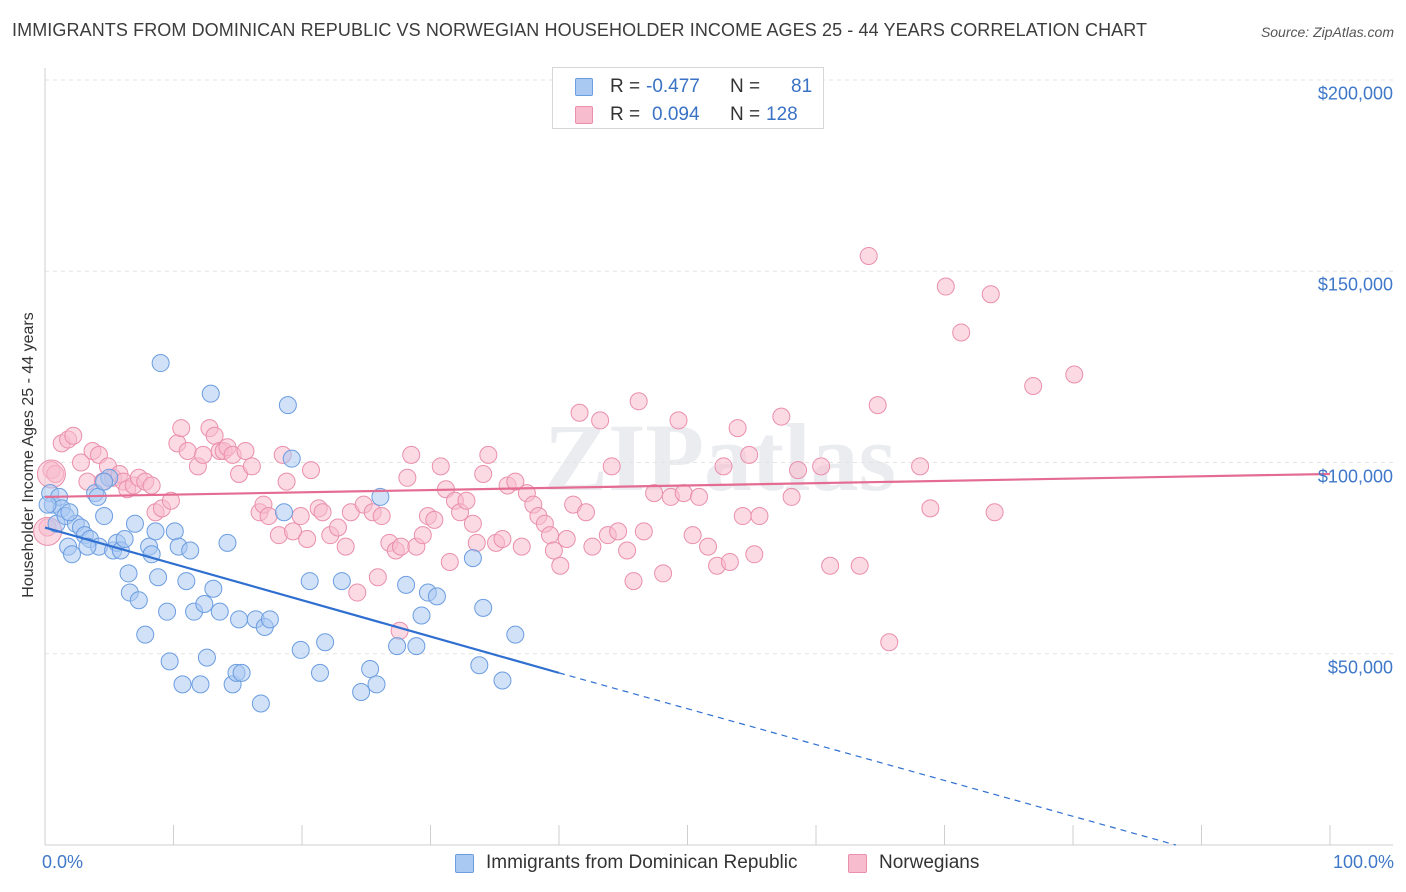  I want to click on legend-swatch-pink, so click(857, 863).